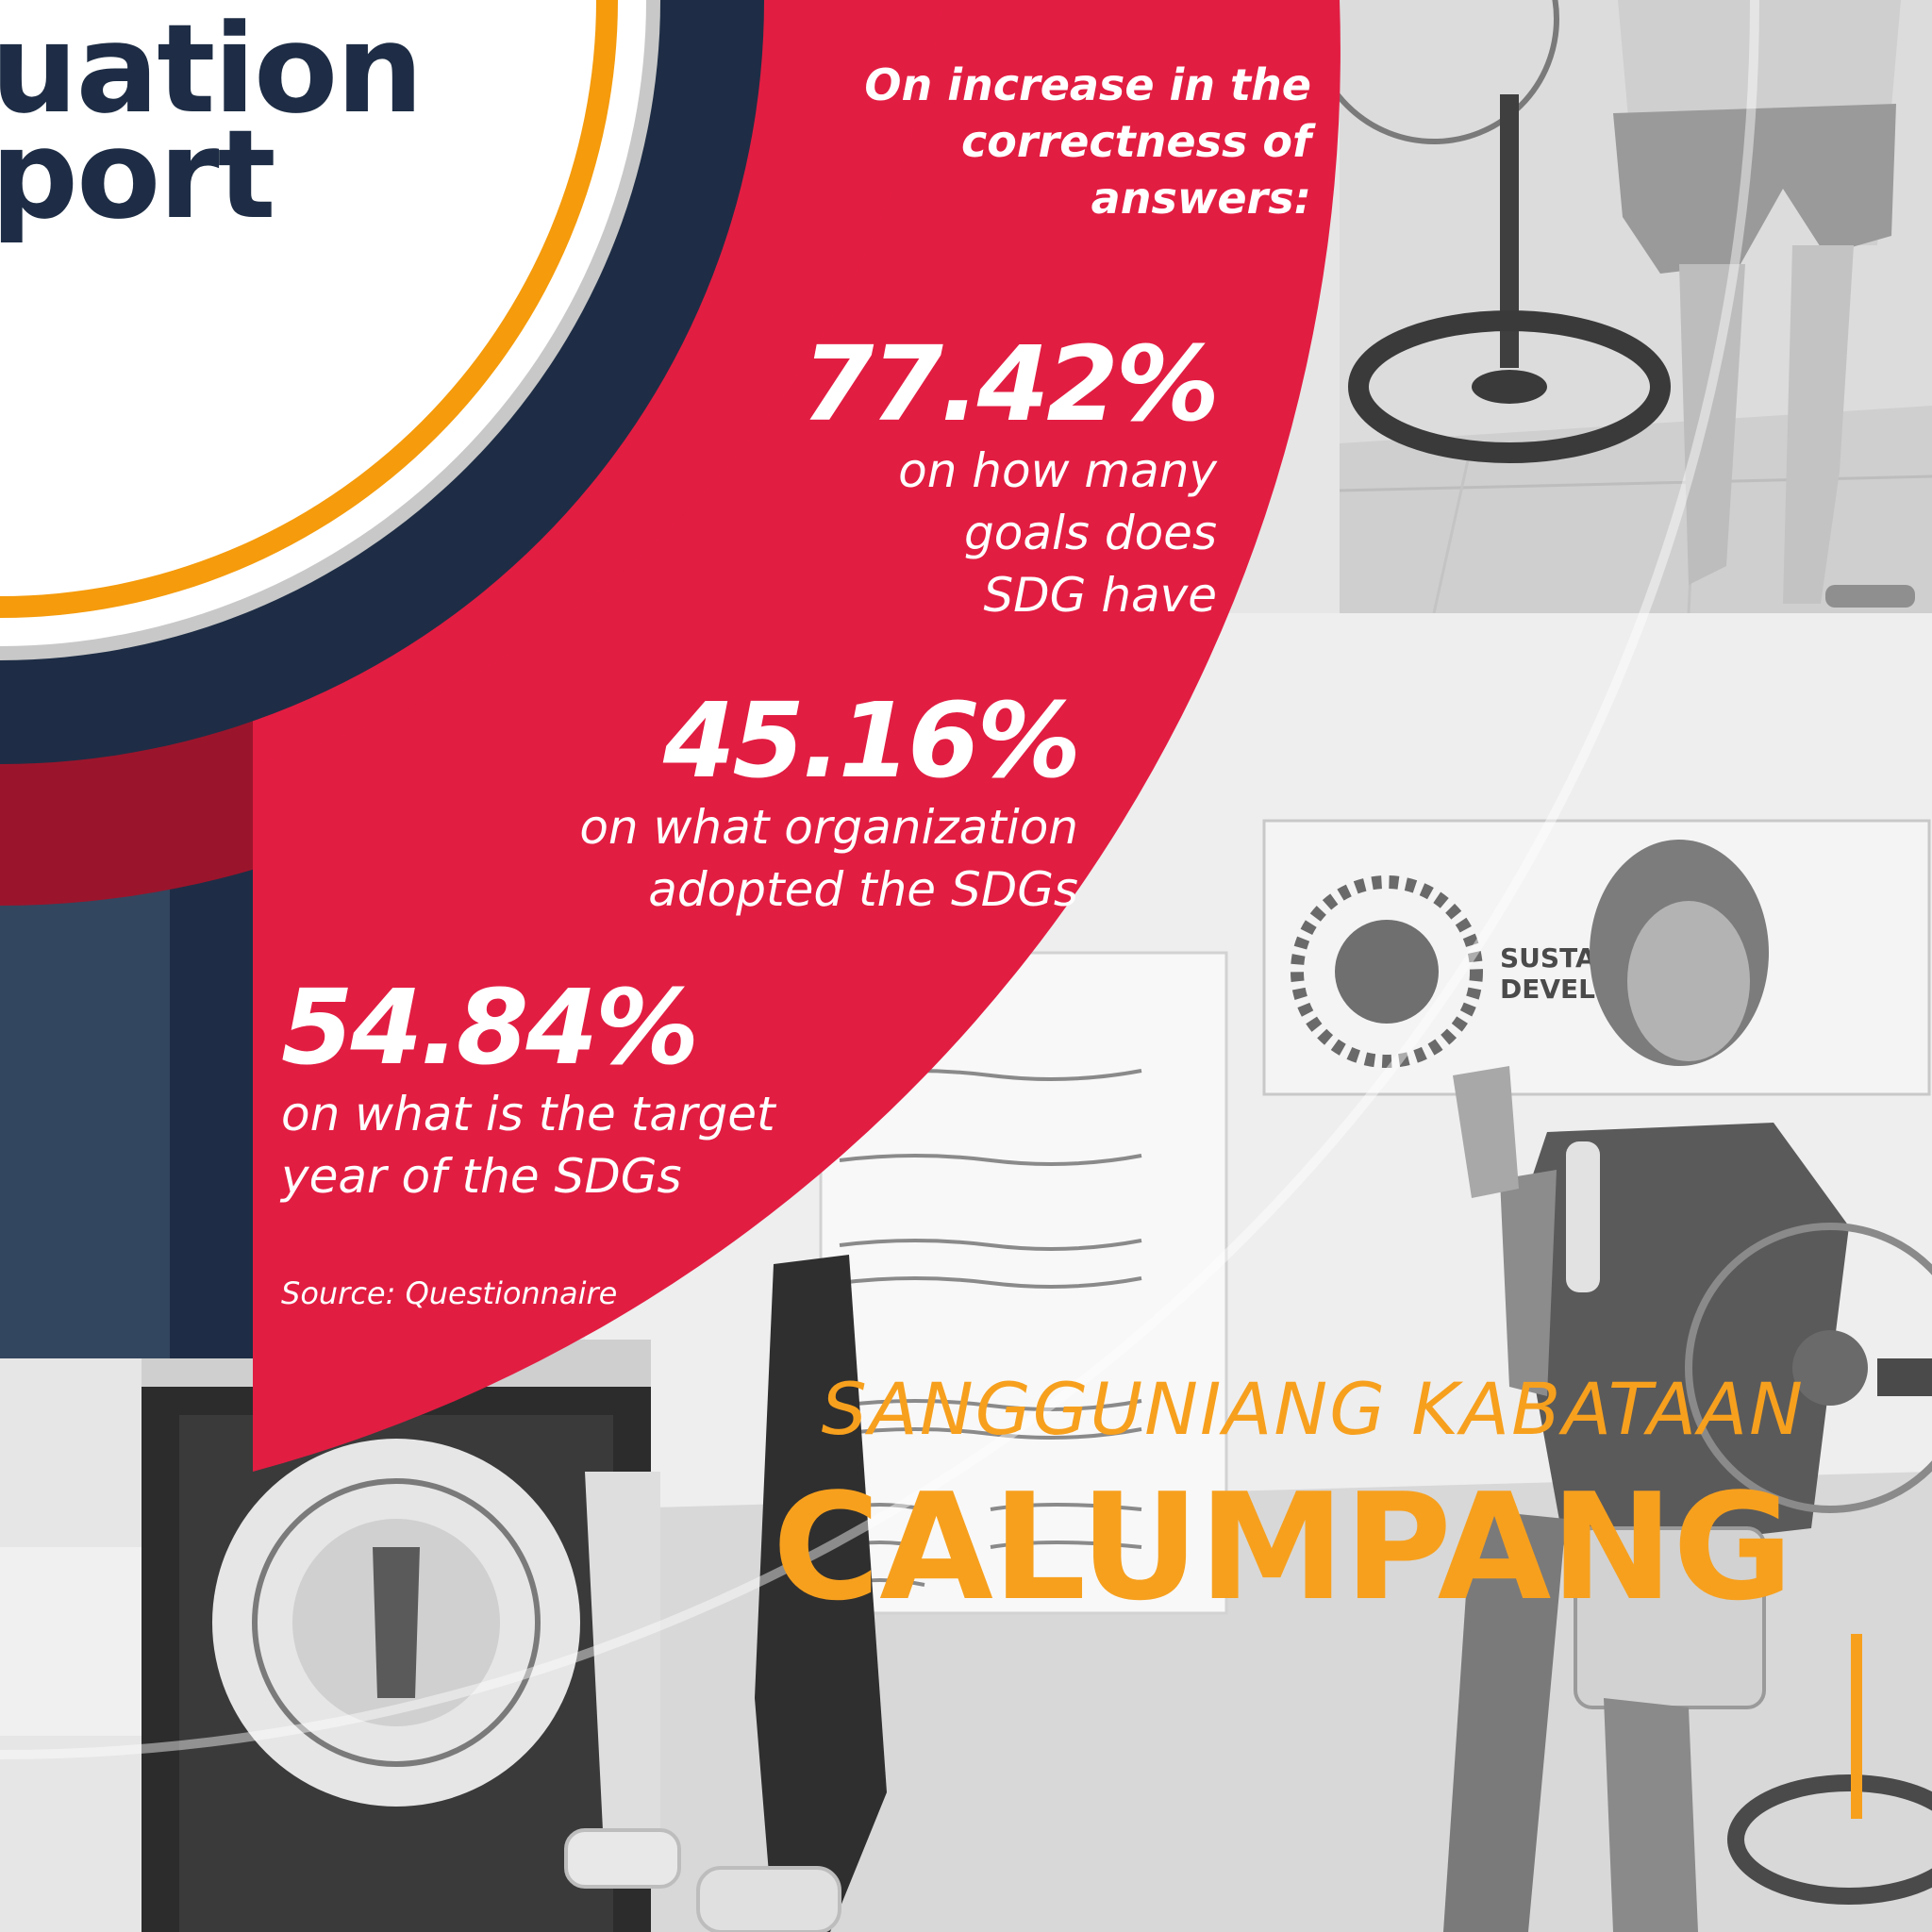 The image size is (1932, 1932). What do you see at coordinates (212, 70) in the screenshot?
I see `title-line-1: uation` at bounding box center [212, 70].